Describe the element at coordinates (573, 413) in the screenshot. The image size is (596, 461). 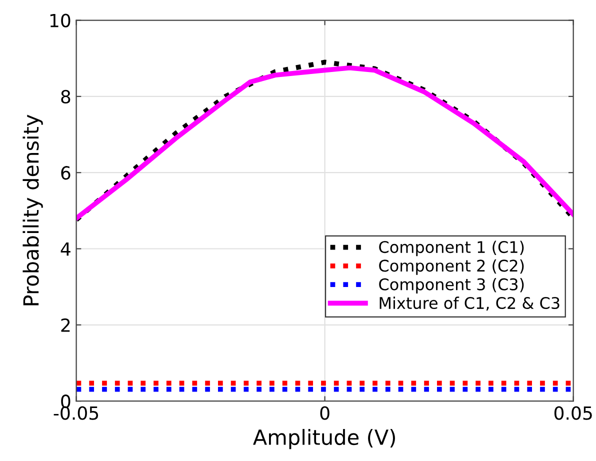
I see `x-tick-label: 0.05` at that location.